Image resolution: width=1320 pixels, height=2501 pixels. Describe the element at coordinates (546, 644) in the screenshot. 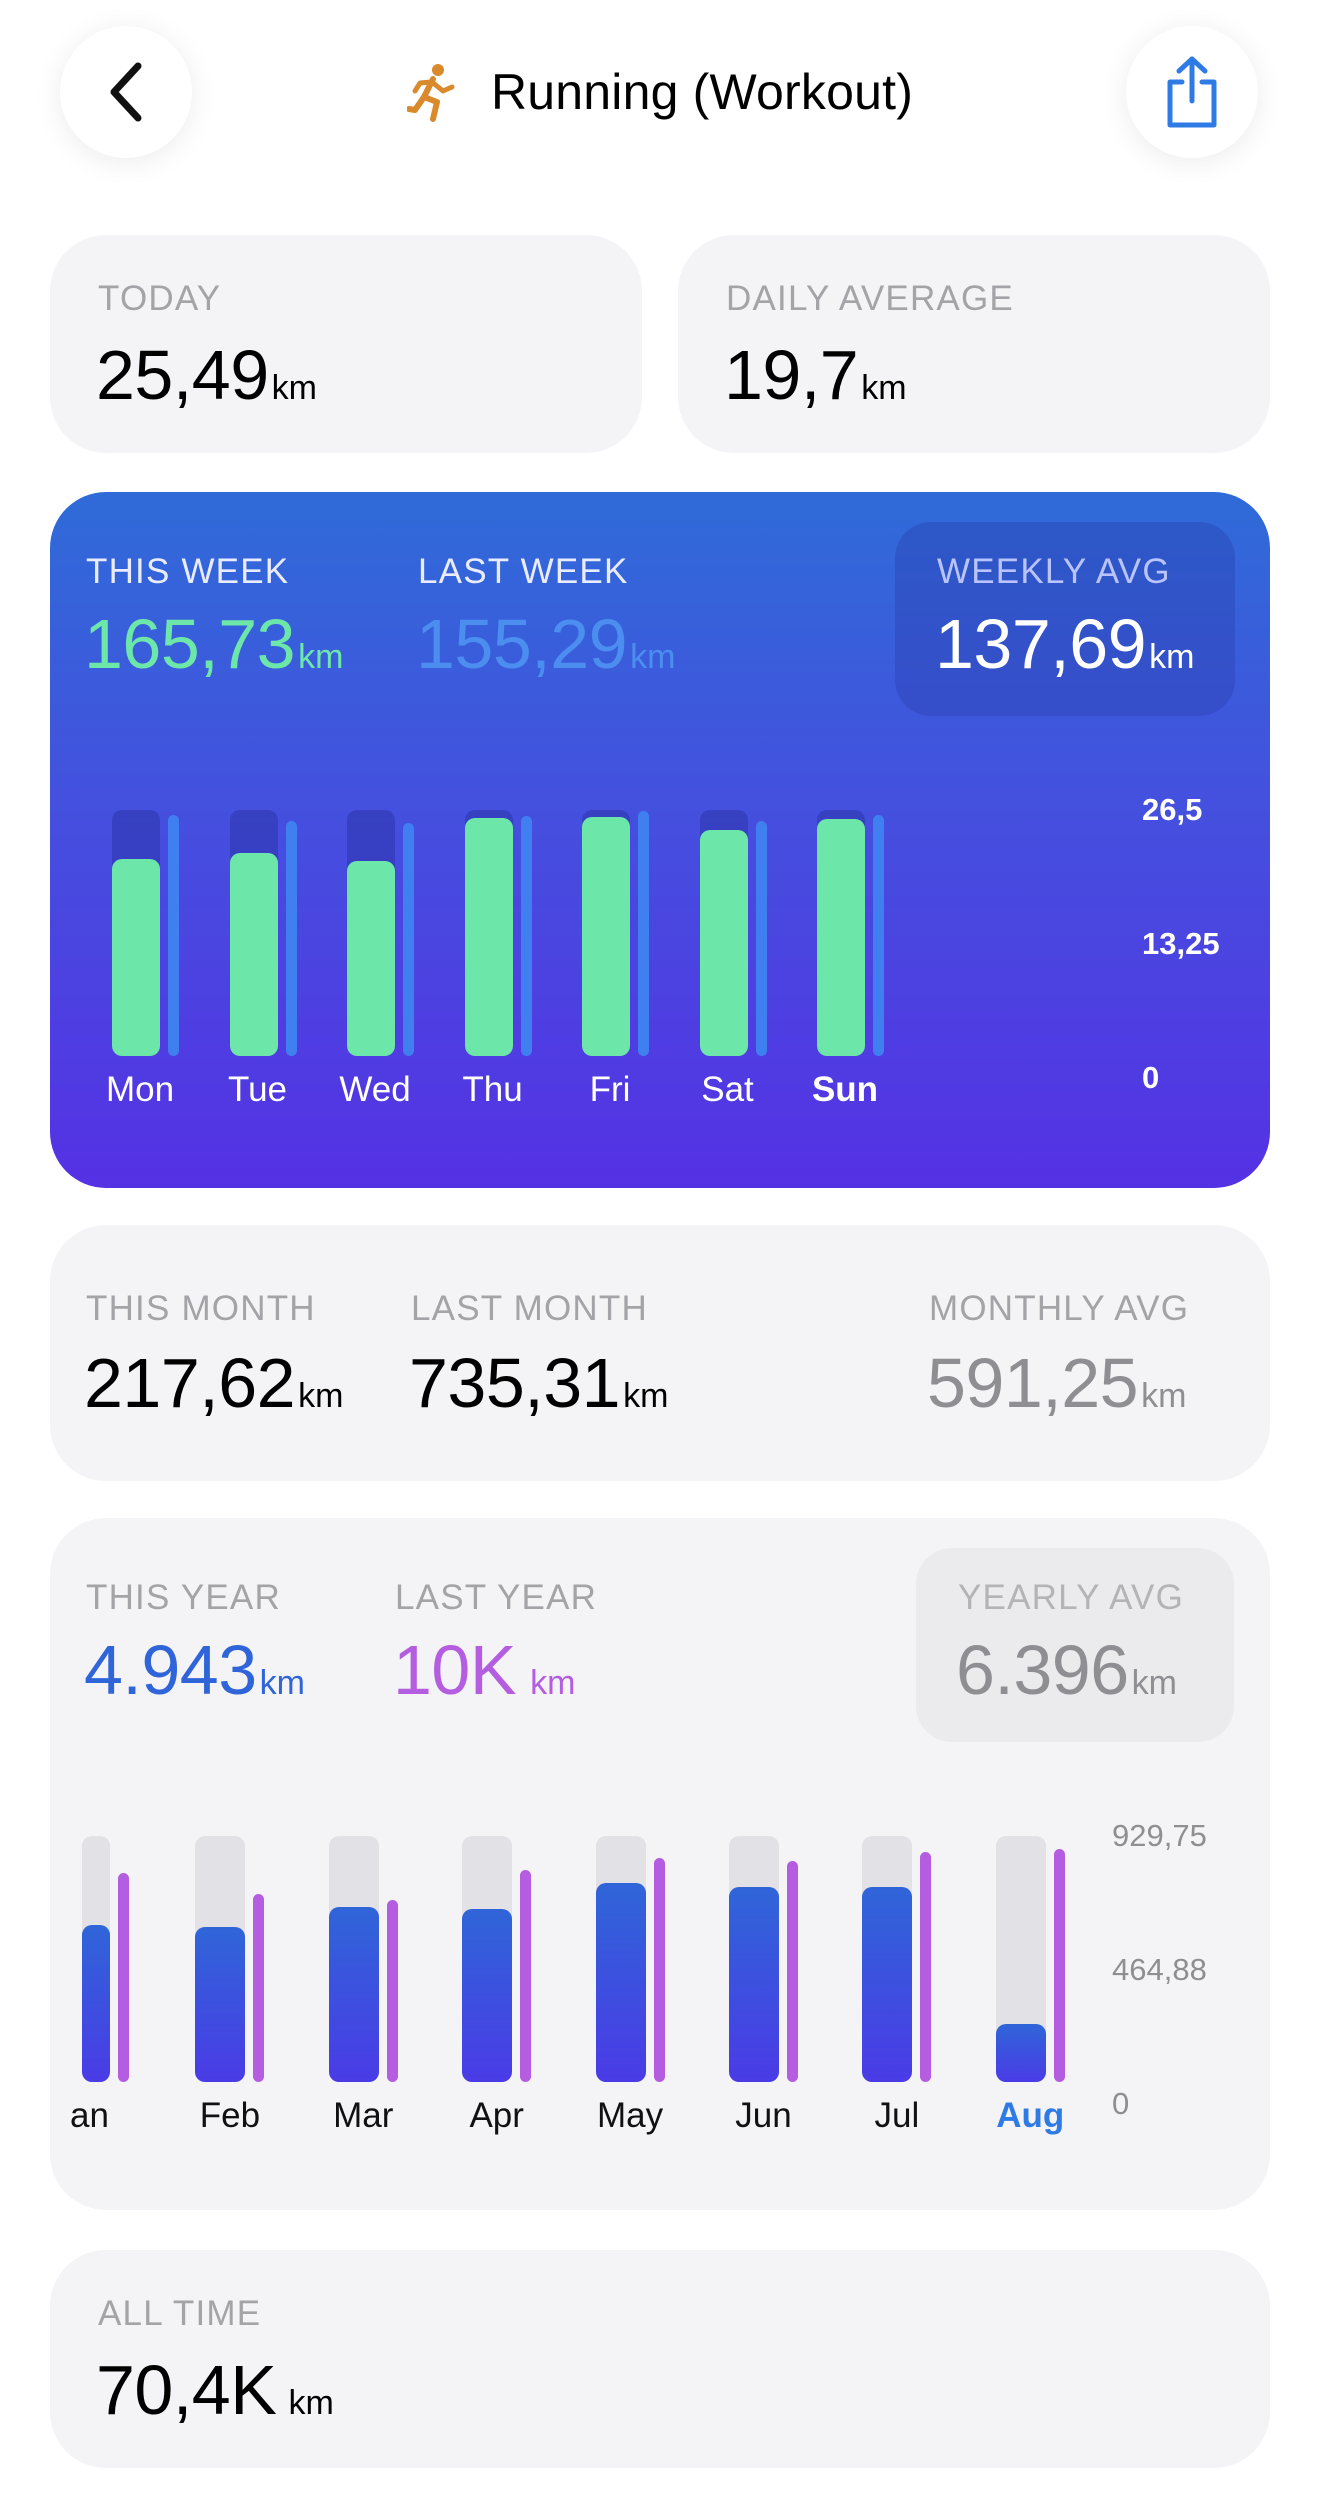

I see `last-week-value: 155,29km` at that location.